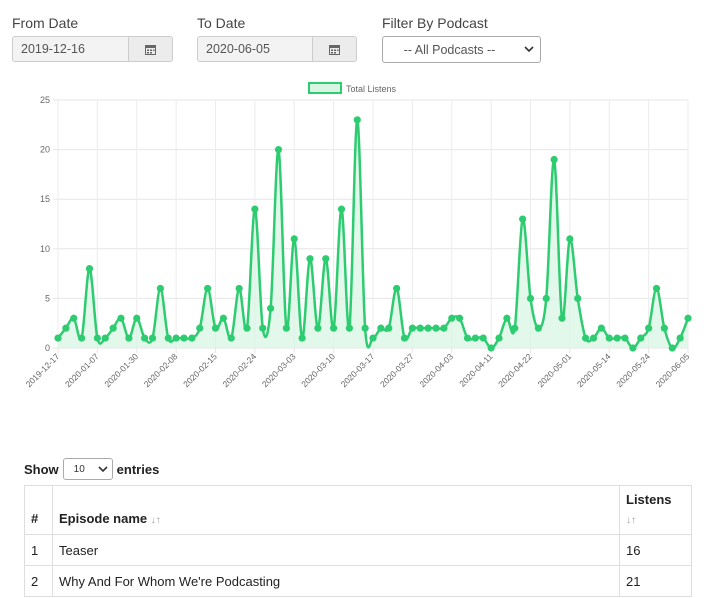 The image size is (717, 598). Describe the element at coordinates (238, 49) in the screenshot. I see `to-date-value: 2020-06-05` at that location.